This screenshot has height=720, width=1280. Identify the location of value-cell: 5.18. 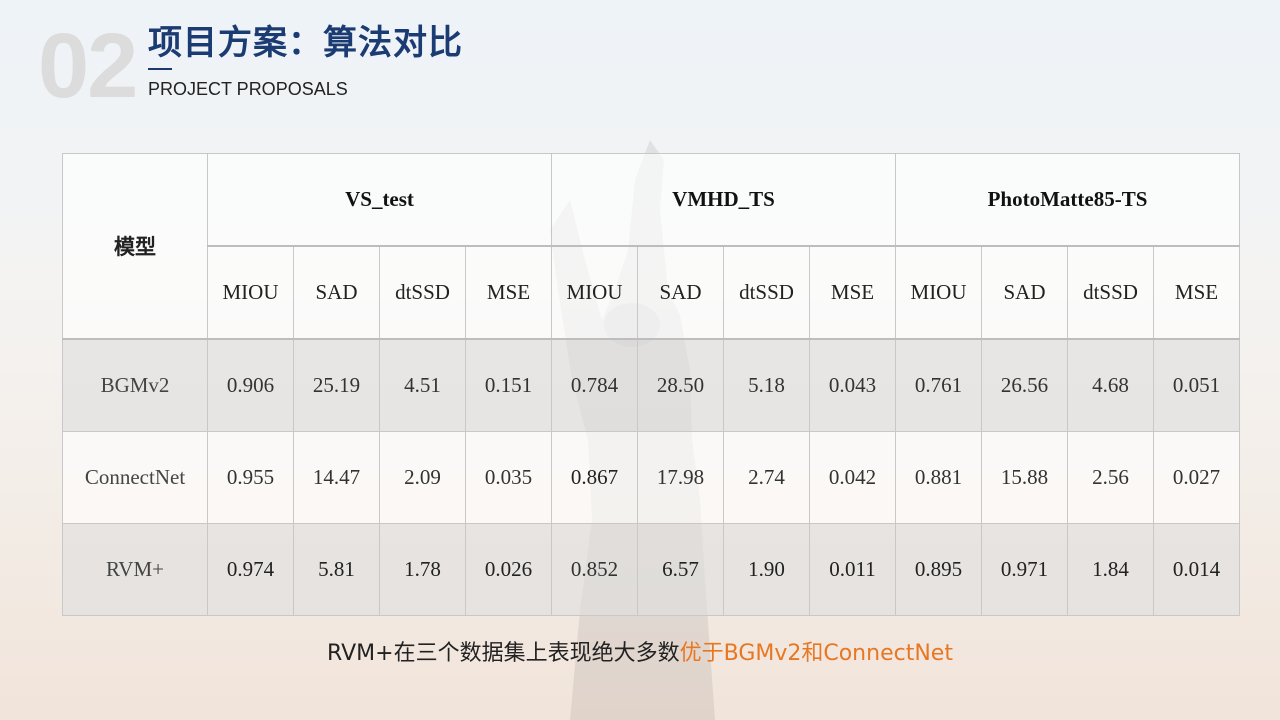
(767, 385).